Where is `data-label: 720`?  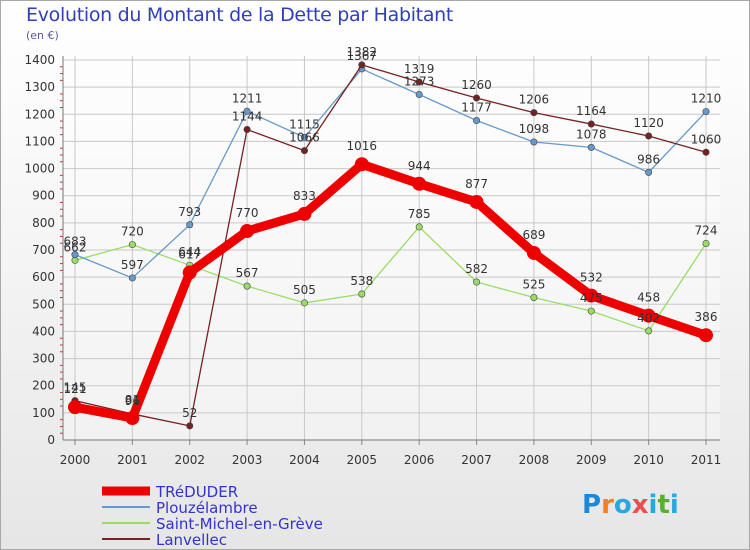
data-label: 720 is located at coordinates (132, 232).